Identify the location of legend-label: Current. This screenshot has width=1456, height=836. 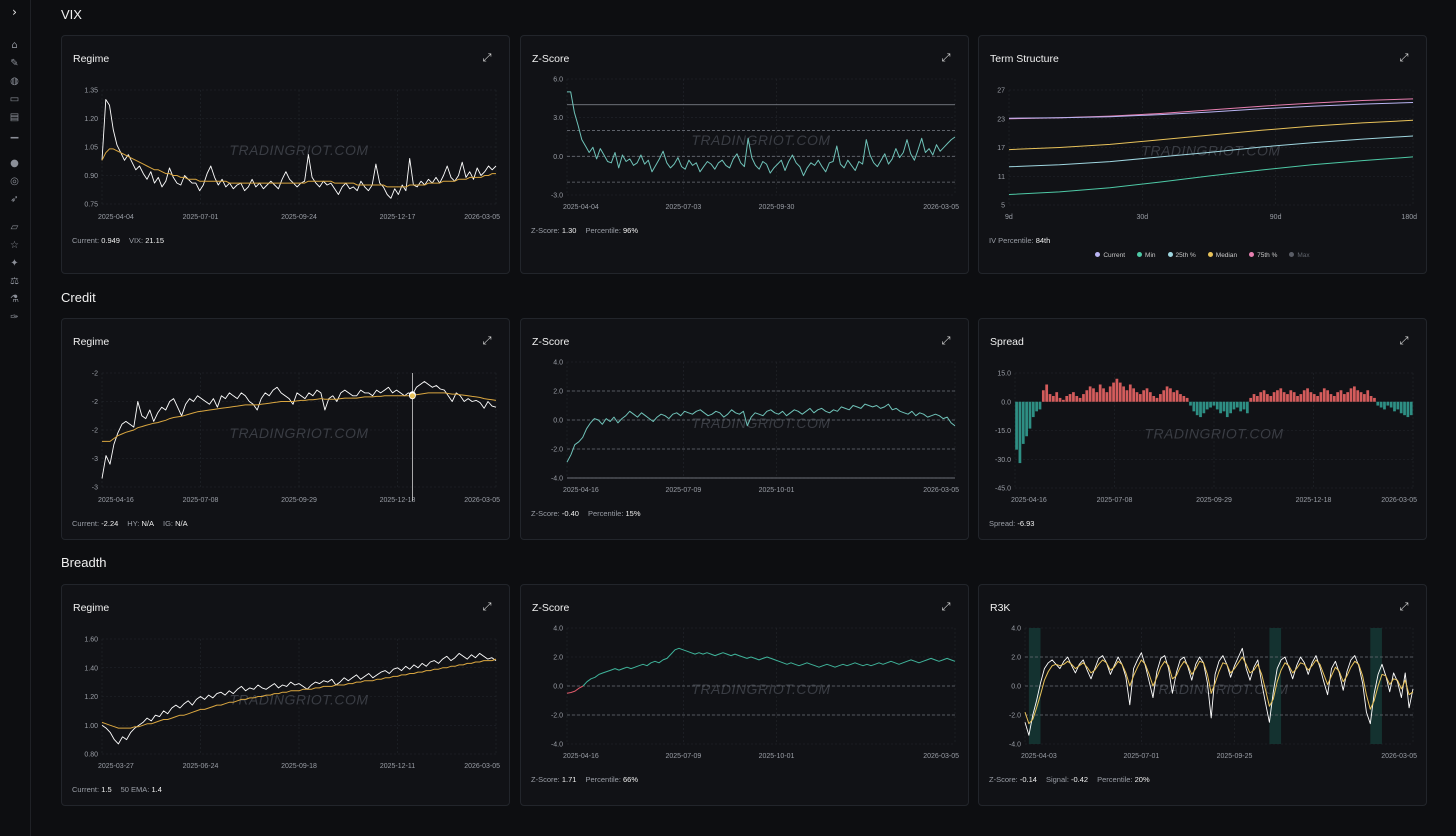
(1114, 255).